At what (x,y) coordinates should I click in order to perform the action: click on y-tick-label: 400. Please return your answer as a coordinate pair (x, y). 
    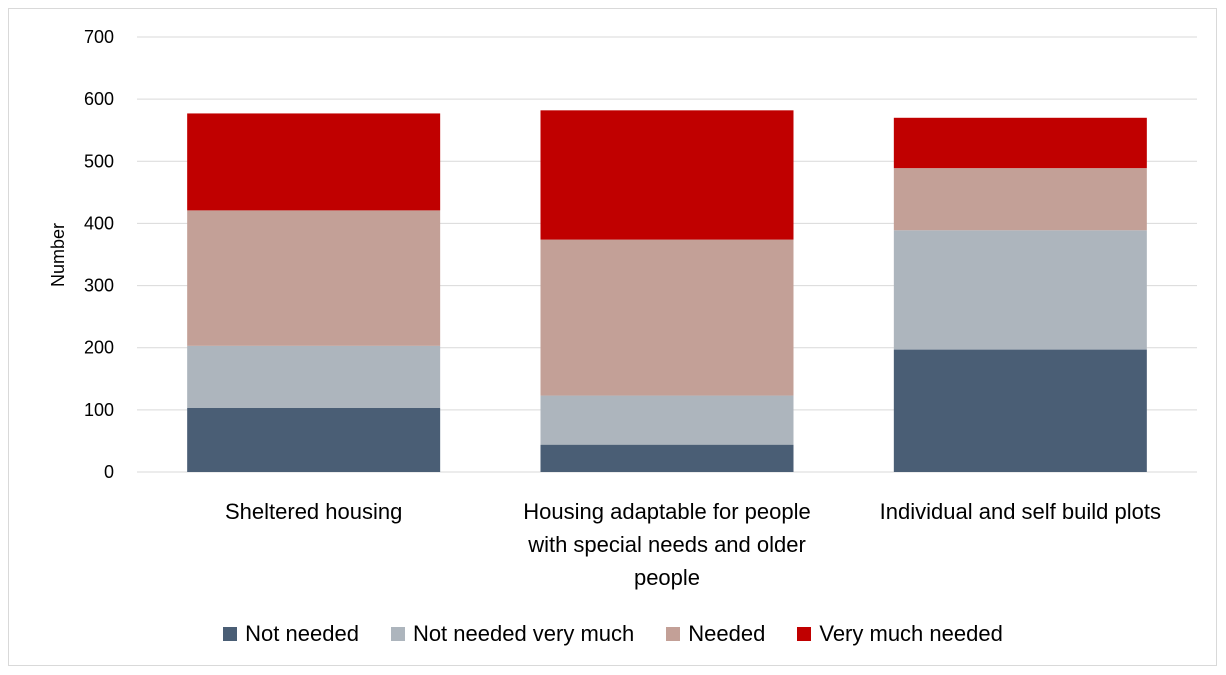
    Looking at the image, I should click on (99, 223).